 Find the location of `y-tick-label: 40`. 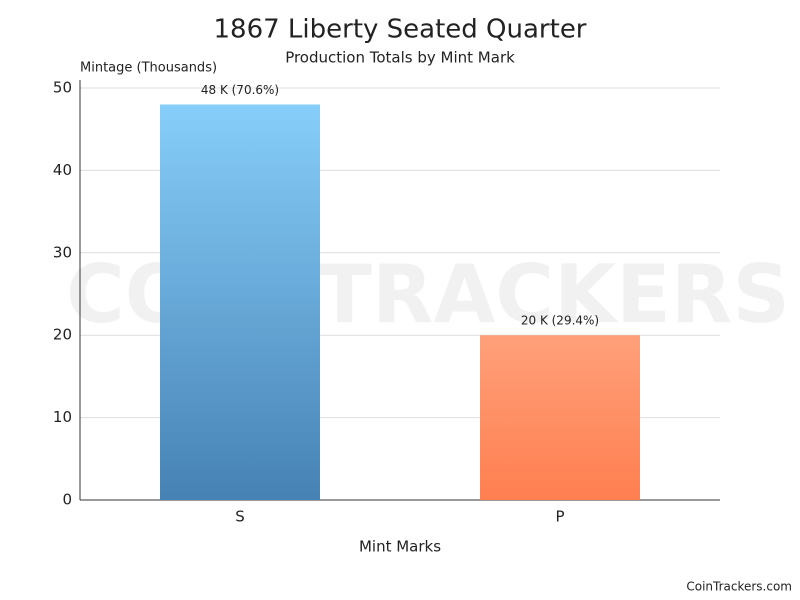

y-tick-label: 40 is located at coordinates (62, 170).